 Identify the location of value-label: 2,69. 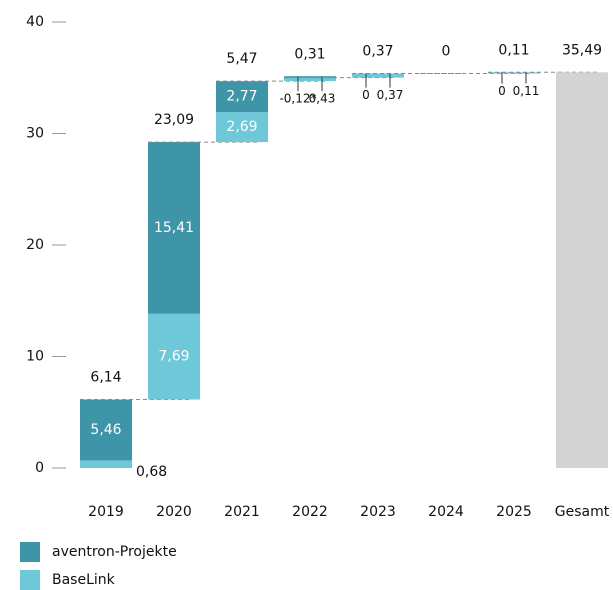
(241, 127).